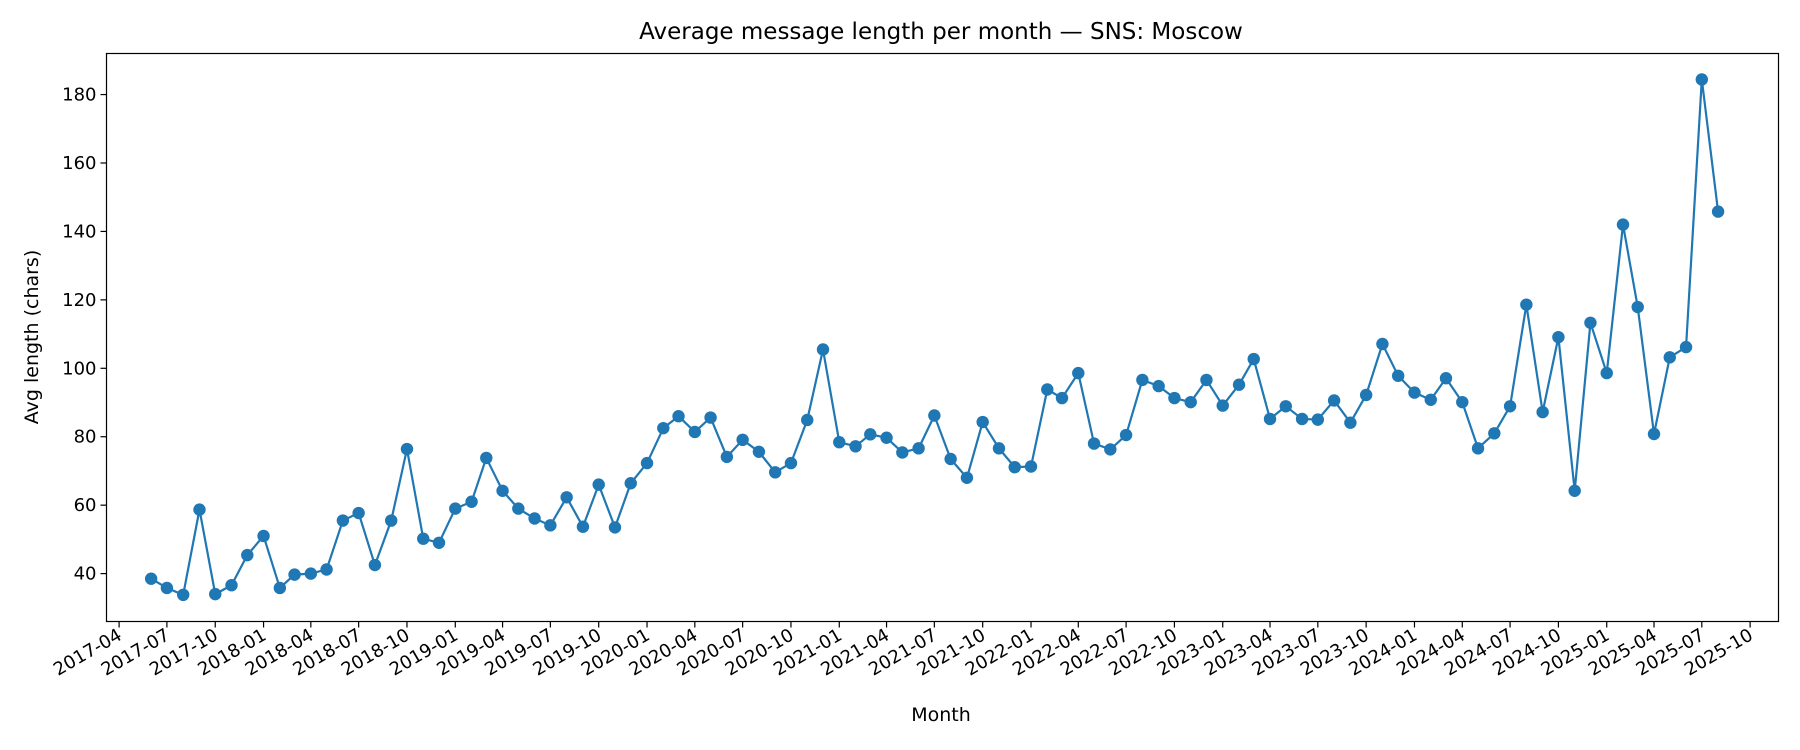  What do you see at coordinates (79, 95) in the screenshot?
I see `y-tick-label: 180` at bounding box center [79, 95].